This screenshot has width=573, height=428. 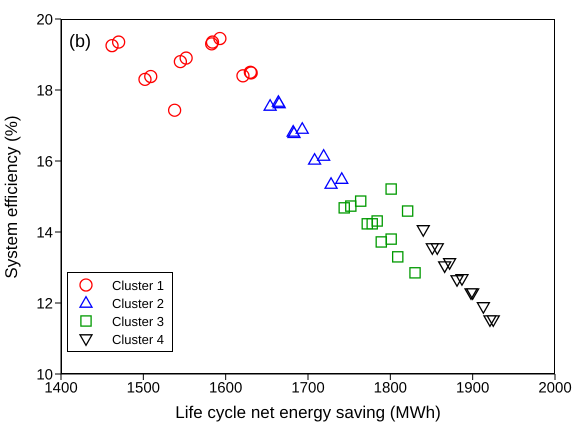 I want to click on y-tick-label: 16, so click(x=44, y=161).